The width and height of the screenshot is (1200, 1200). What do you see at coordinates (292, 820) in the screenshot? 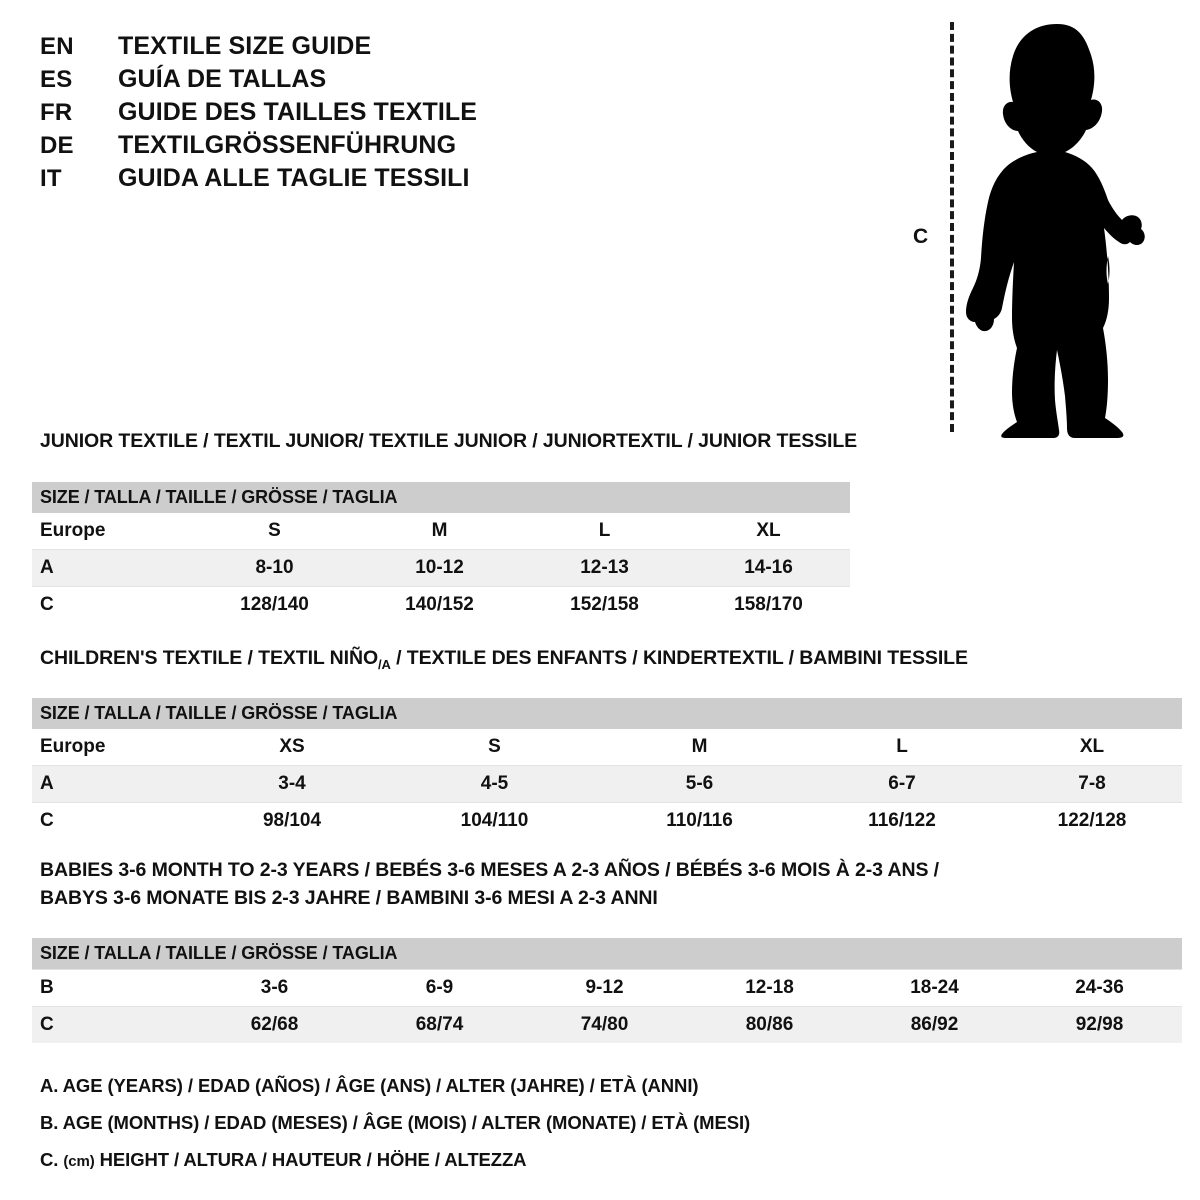
I see `children-row-c-xs: 98/104` at bounding box center [292, 820].